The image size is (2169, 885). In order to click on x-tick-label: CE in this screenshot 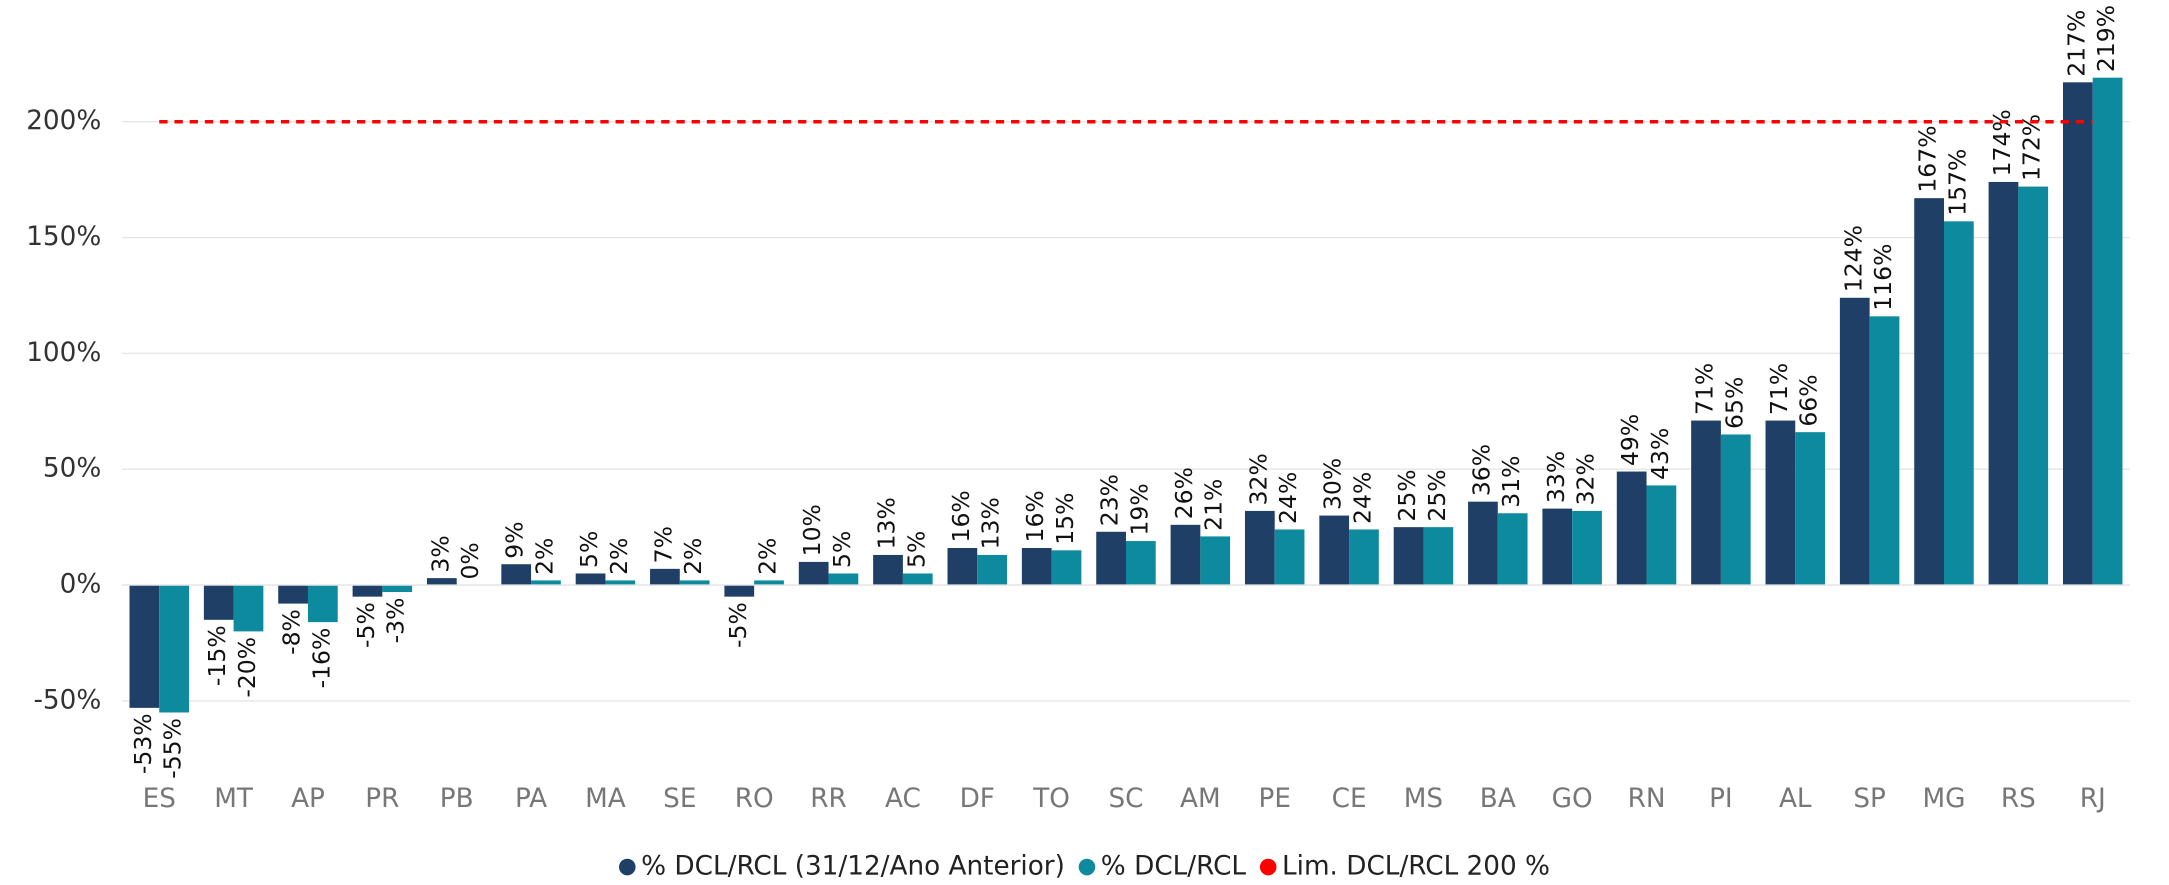, I will do `click(1349, 799)`.